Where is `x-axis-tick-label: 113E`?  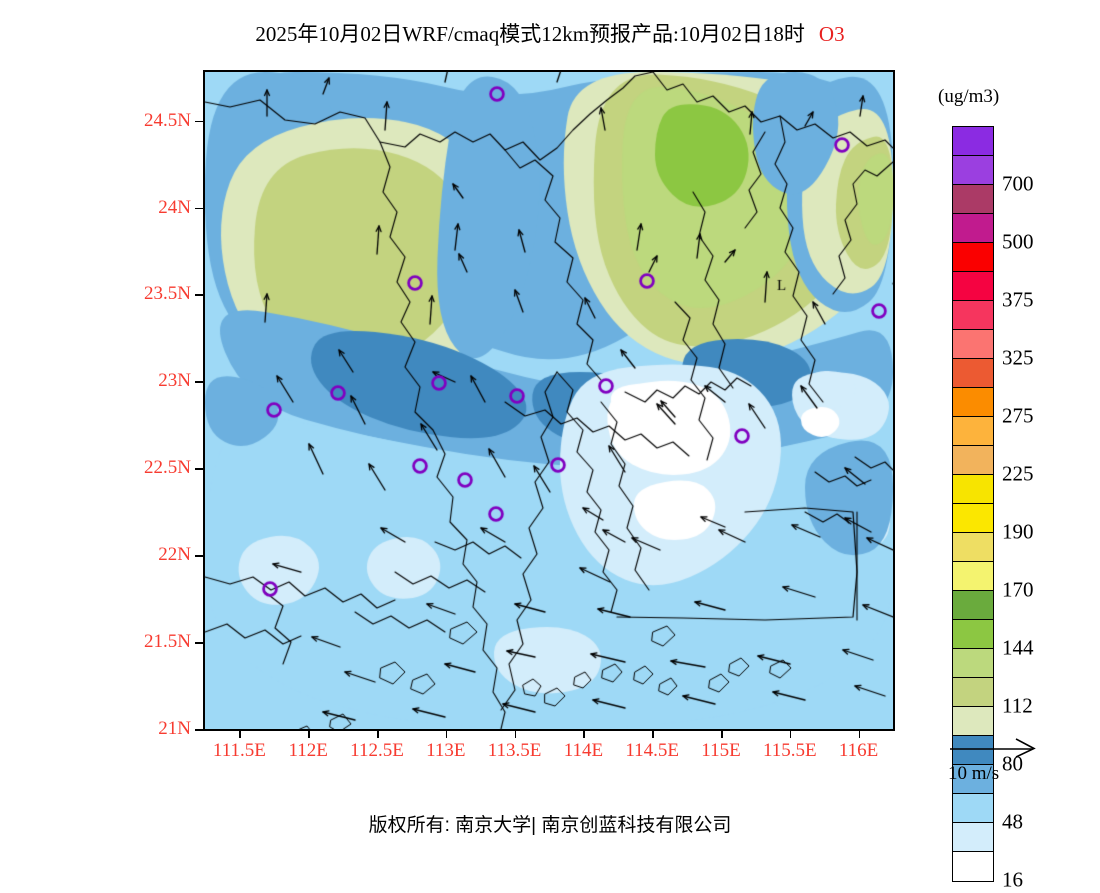 x-axis-tick-label: 113E is located at coordinates (446, 750).